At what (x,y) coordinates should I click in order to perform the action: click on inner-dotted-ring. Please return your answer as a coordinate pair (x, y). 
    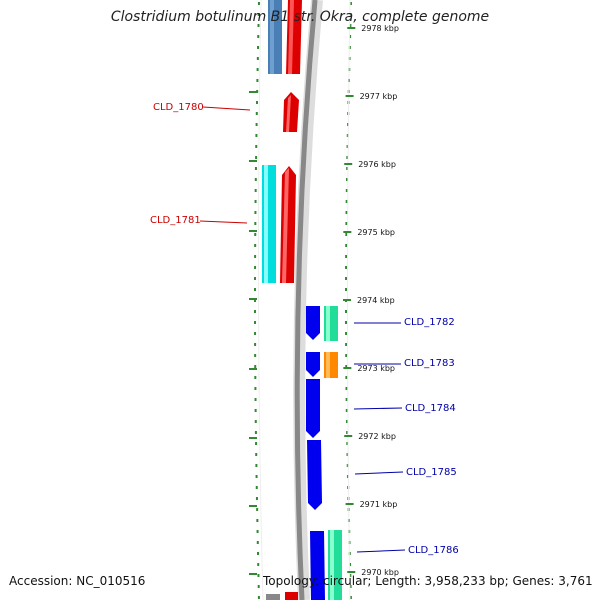
    Looking at the image, I should click on (254, 300).